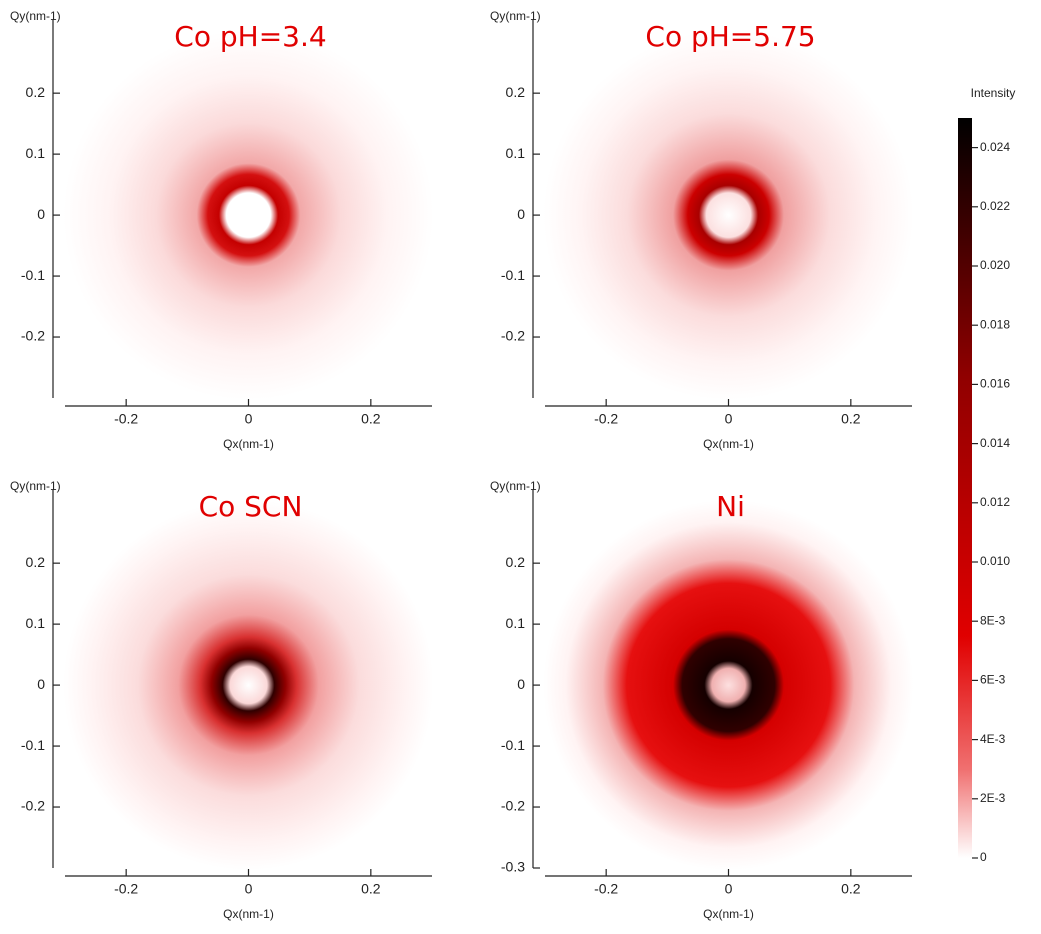 The image size is (1041, 934). Describe the element at coordinates (993, 93) in the screenshot. I see `colorbar-title: Intensity` at that location.